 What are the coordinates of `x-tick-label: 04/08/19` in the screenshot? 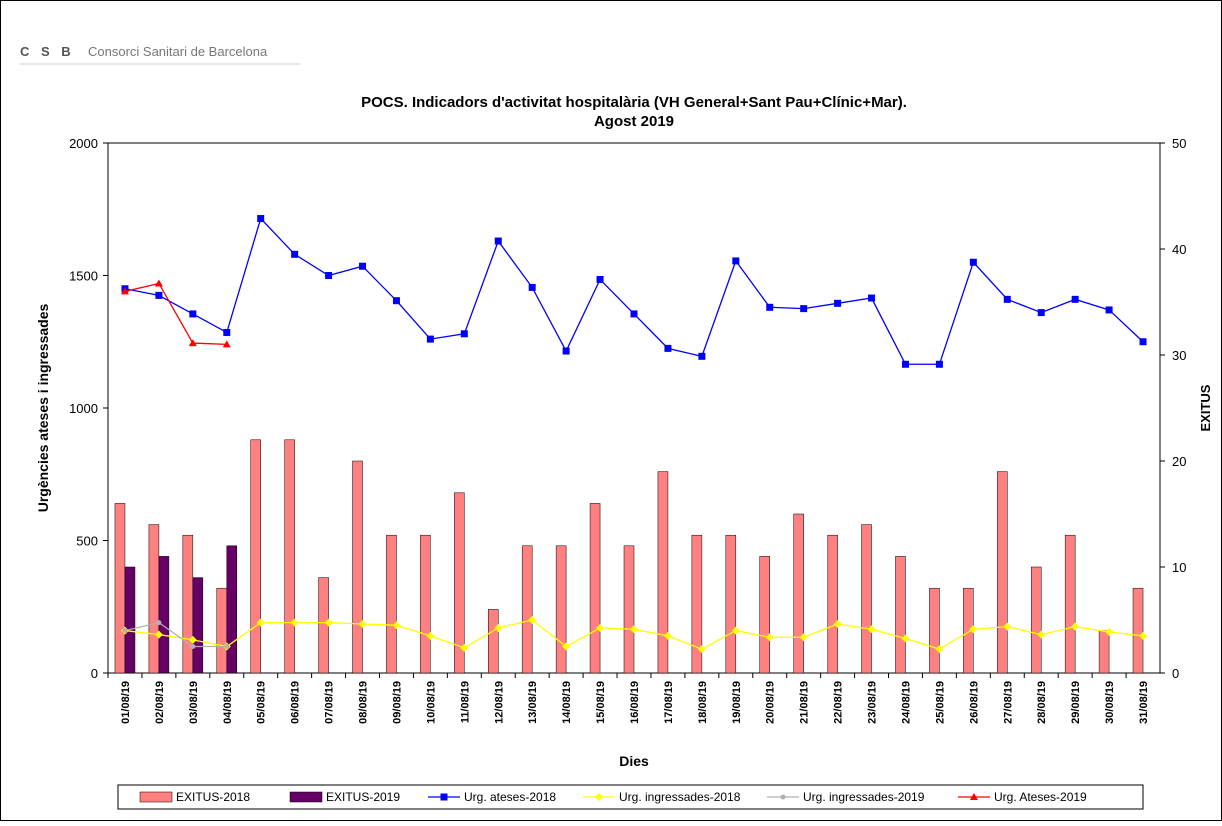 It's located at (228, 702).